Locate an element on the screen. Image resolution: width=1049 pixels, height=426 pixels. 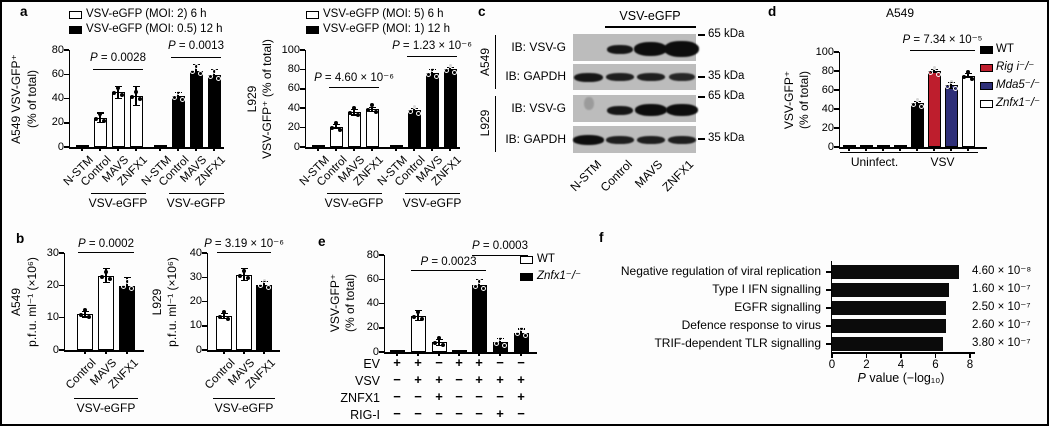
matrix-row-label: RIG-I is located at coordinates (365, 415).